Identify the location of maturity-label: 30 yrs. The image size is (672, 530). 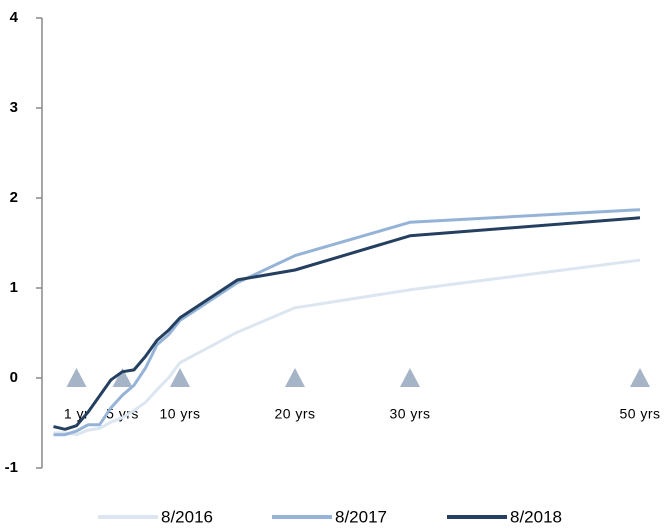
(409, 414).